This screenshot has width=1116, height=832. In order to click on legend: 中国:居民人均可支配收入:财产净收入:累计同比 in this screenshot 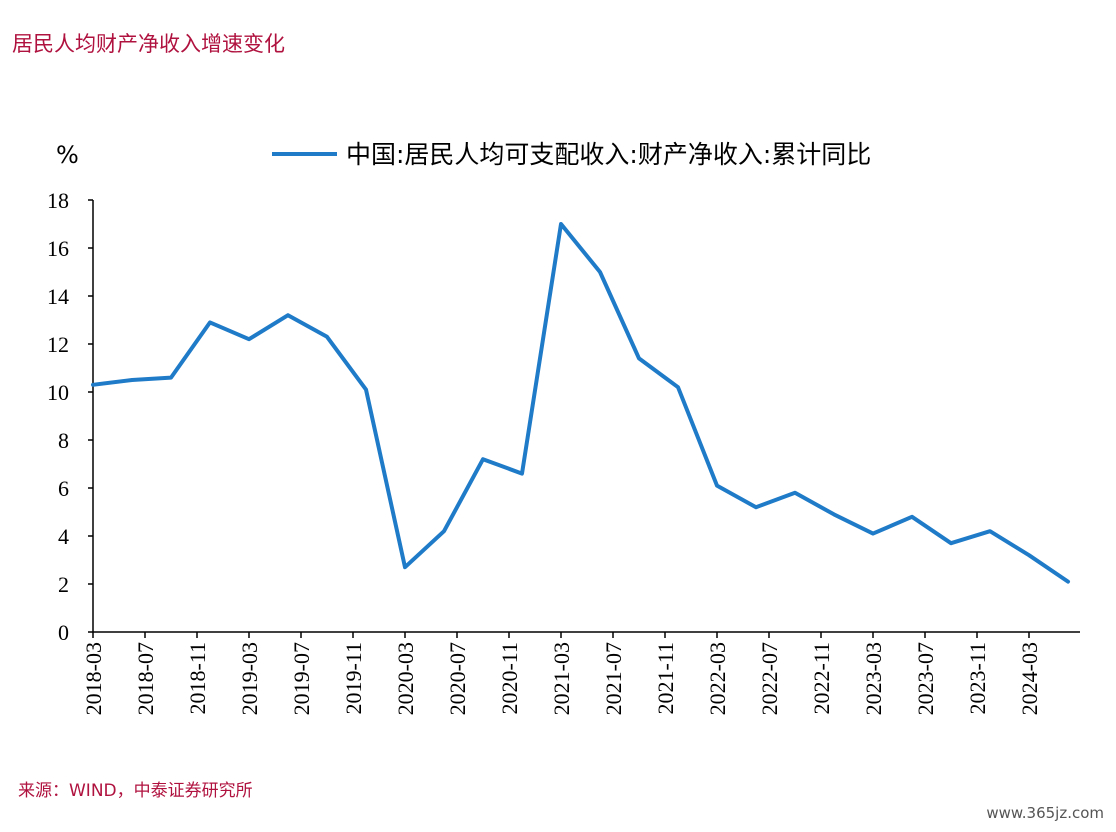, I will do `click(571, 154)`.